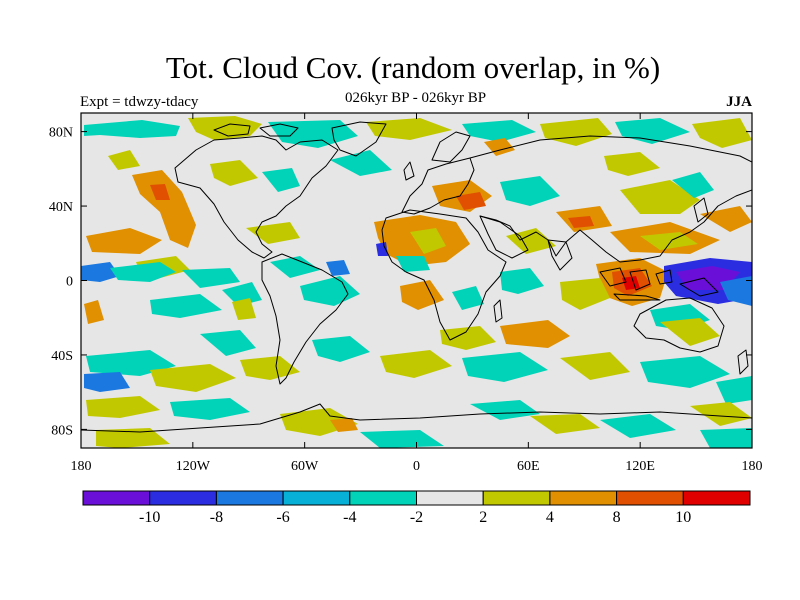 This screenshot has height=600, width=800. Describe the element at coordinates (416, 466) in the screenshot. I see `lon-tick-label: 0` at that location.